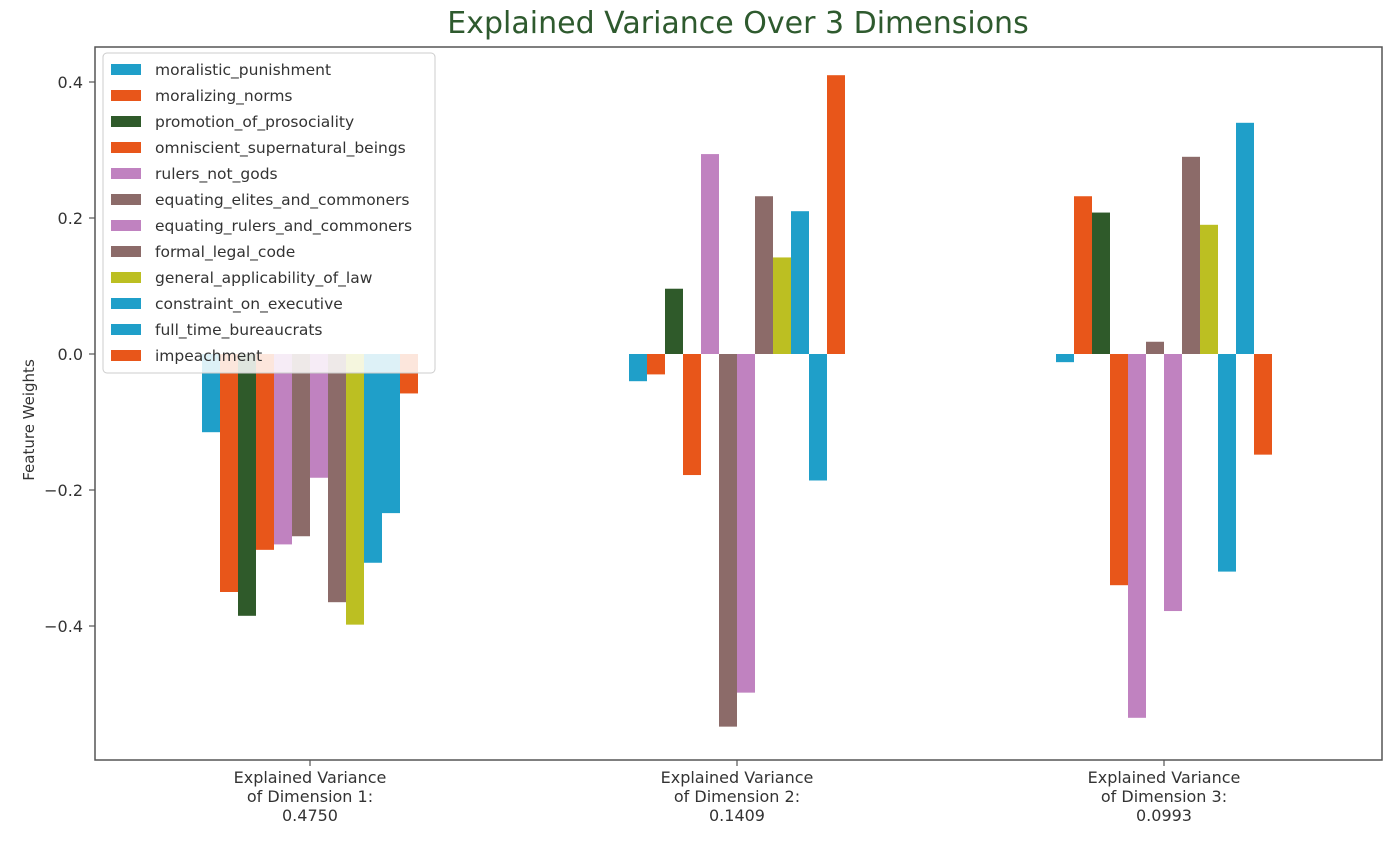 The height and width of the screenshot is (850, 1400). Describe the element at coordinates (225, 252) in the screenshot. I see `legend-label: formal_legal_code` at that location.